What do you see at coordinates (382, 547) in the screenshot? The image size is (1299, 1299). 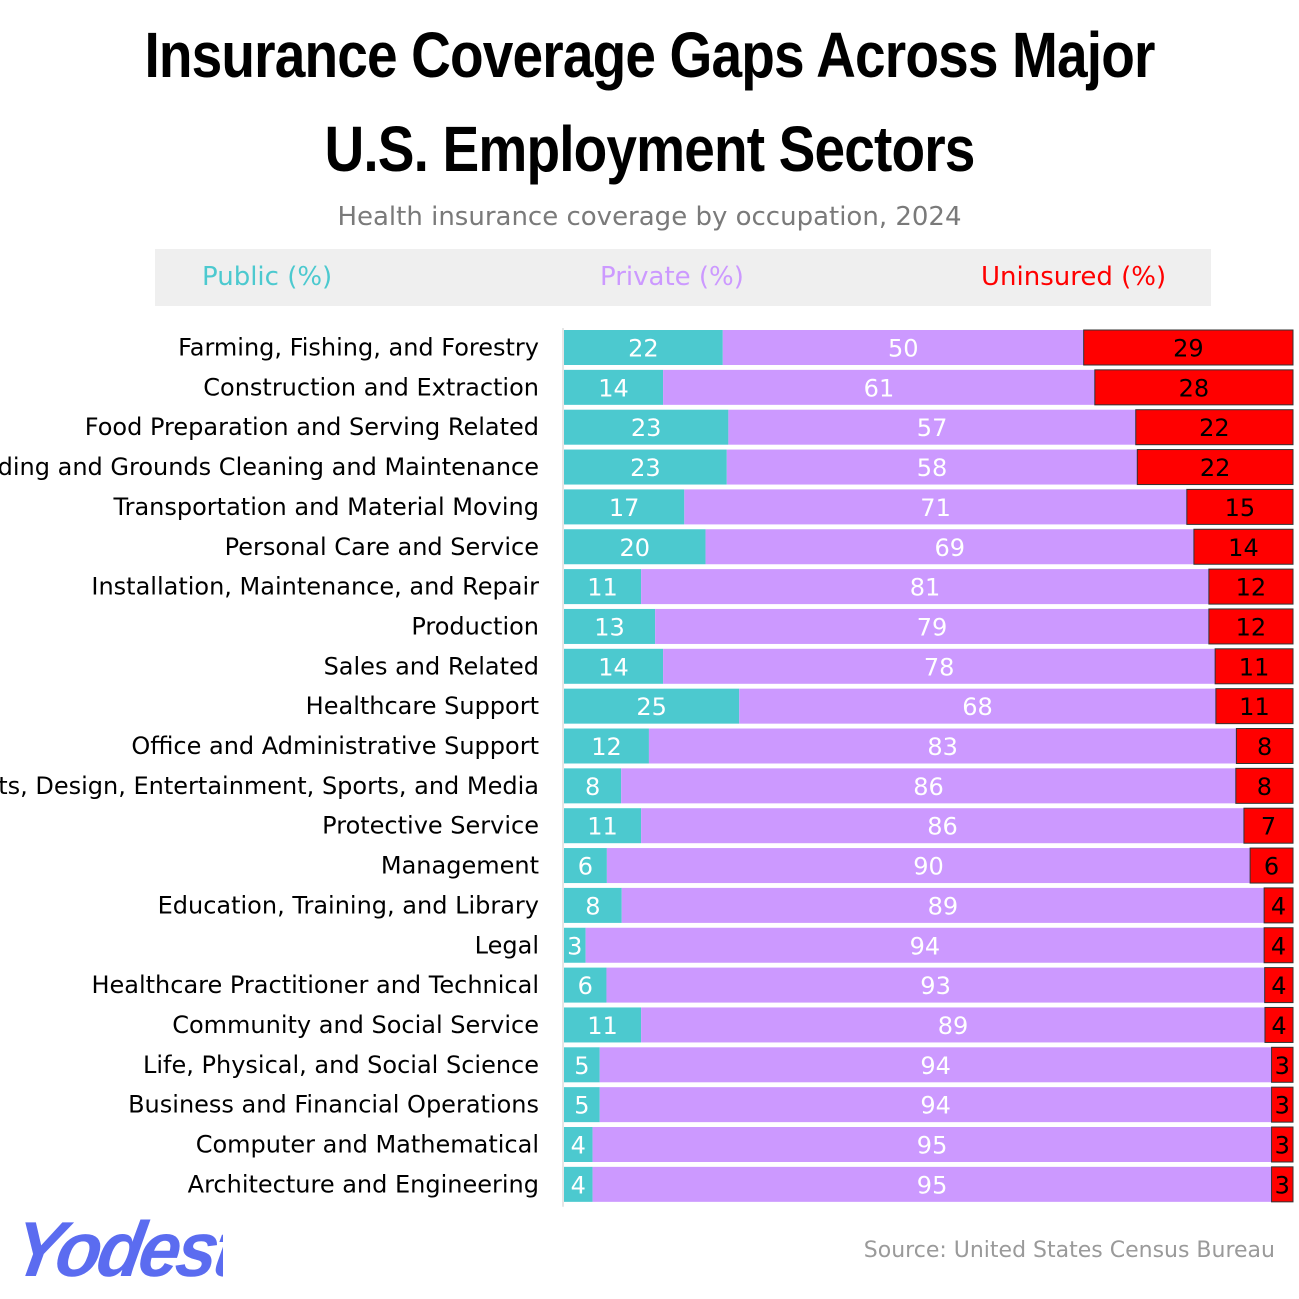 I see `category-label: Personal Care and Service` at bounding box center [382, 547].